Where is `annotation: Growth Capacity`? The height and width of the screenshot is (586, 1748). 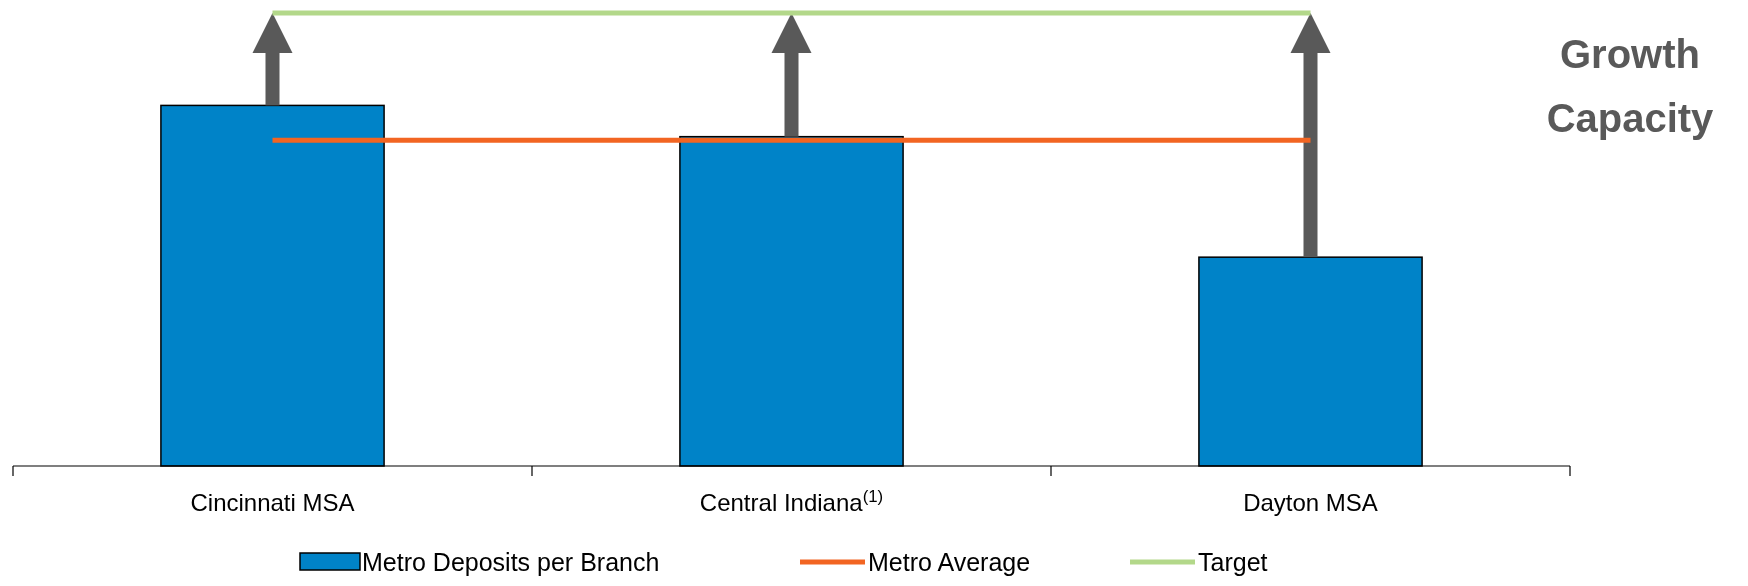
annotation: Growth Capacity is located at coordinates (1630, 86).